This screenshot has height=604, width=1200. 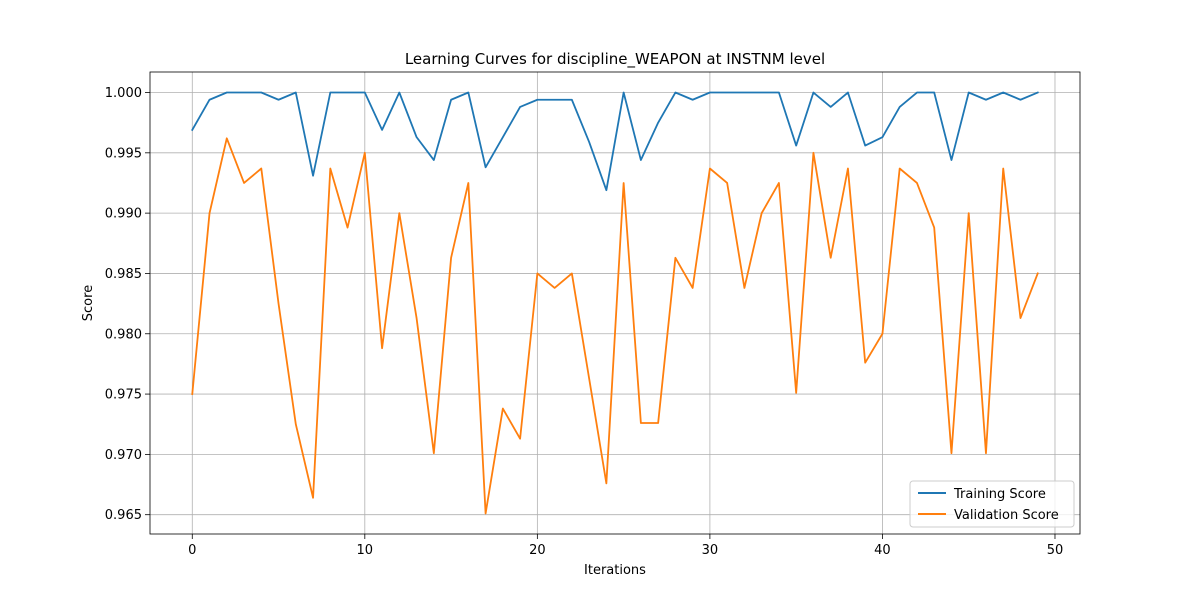 I want to click on y-axis-ticks: 0.965 0.970 0.975 0.980 0.985 0.990 0.995 1.000, so click(x=127, y=304).